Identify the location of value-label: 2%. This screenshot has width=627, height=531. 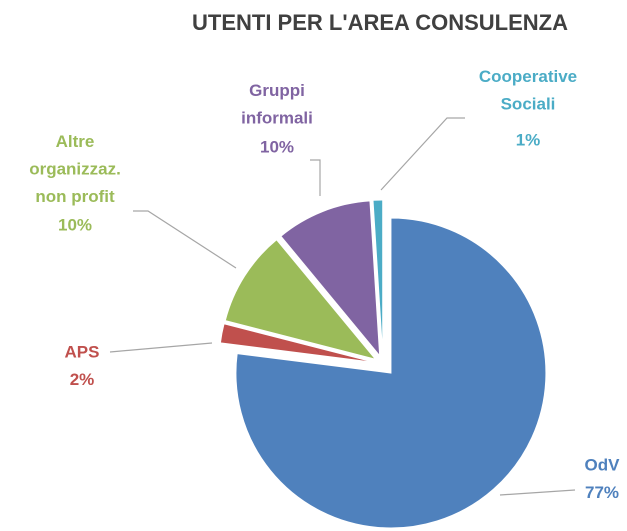
(82, 379).